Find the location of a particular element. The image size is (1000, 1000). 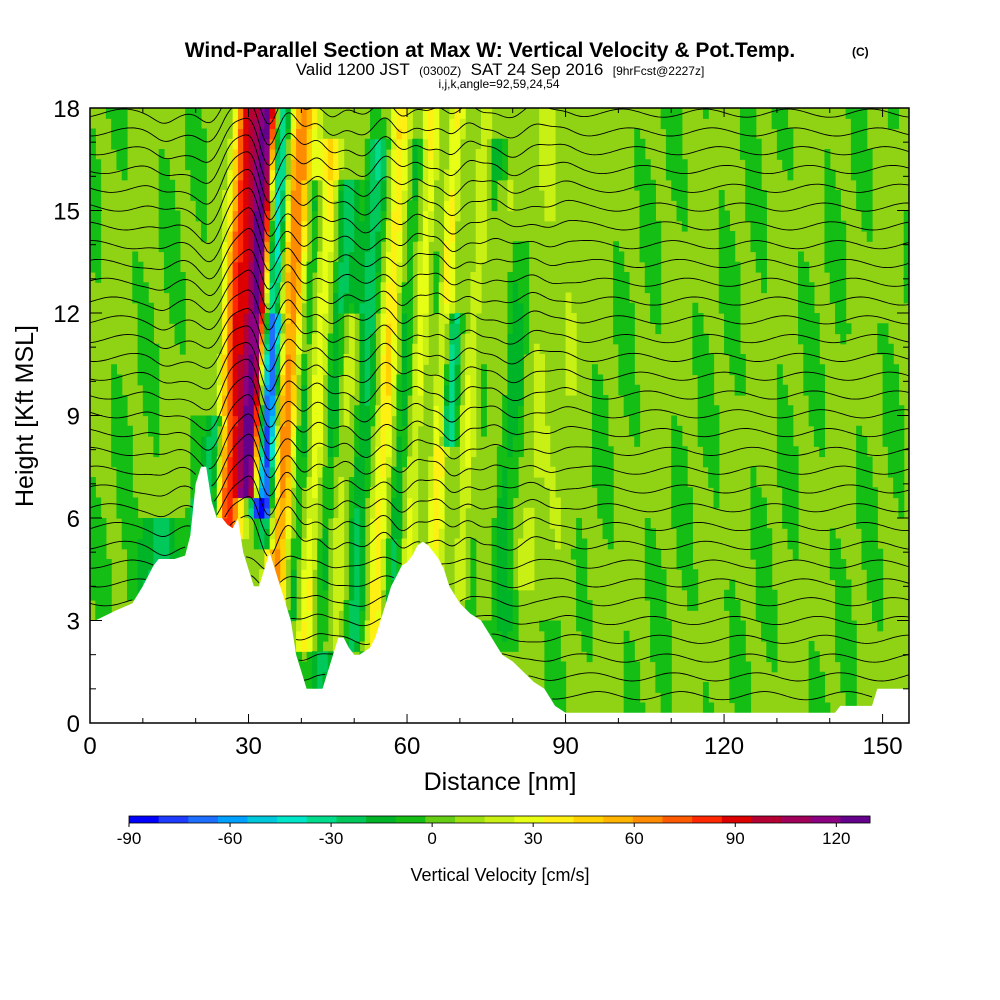

x-tick-label: 30 is located at coordinates (248, 746).